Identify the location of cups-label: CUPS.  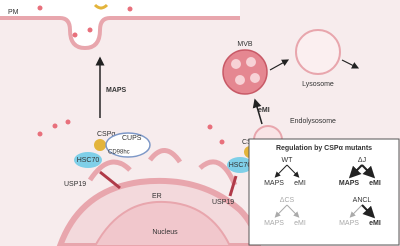
(132, 138).